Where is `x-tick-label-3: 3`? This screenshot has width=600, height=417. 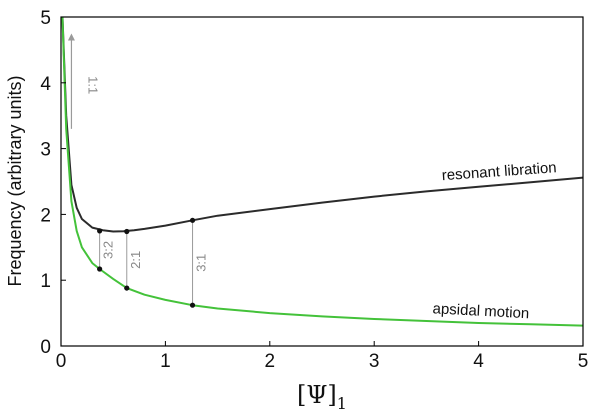
x-tick-label-3: 3 is located at coordinates (374, 361).